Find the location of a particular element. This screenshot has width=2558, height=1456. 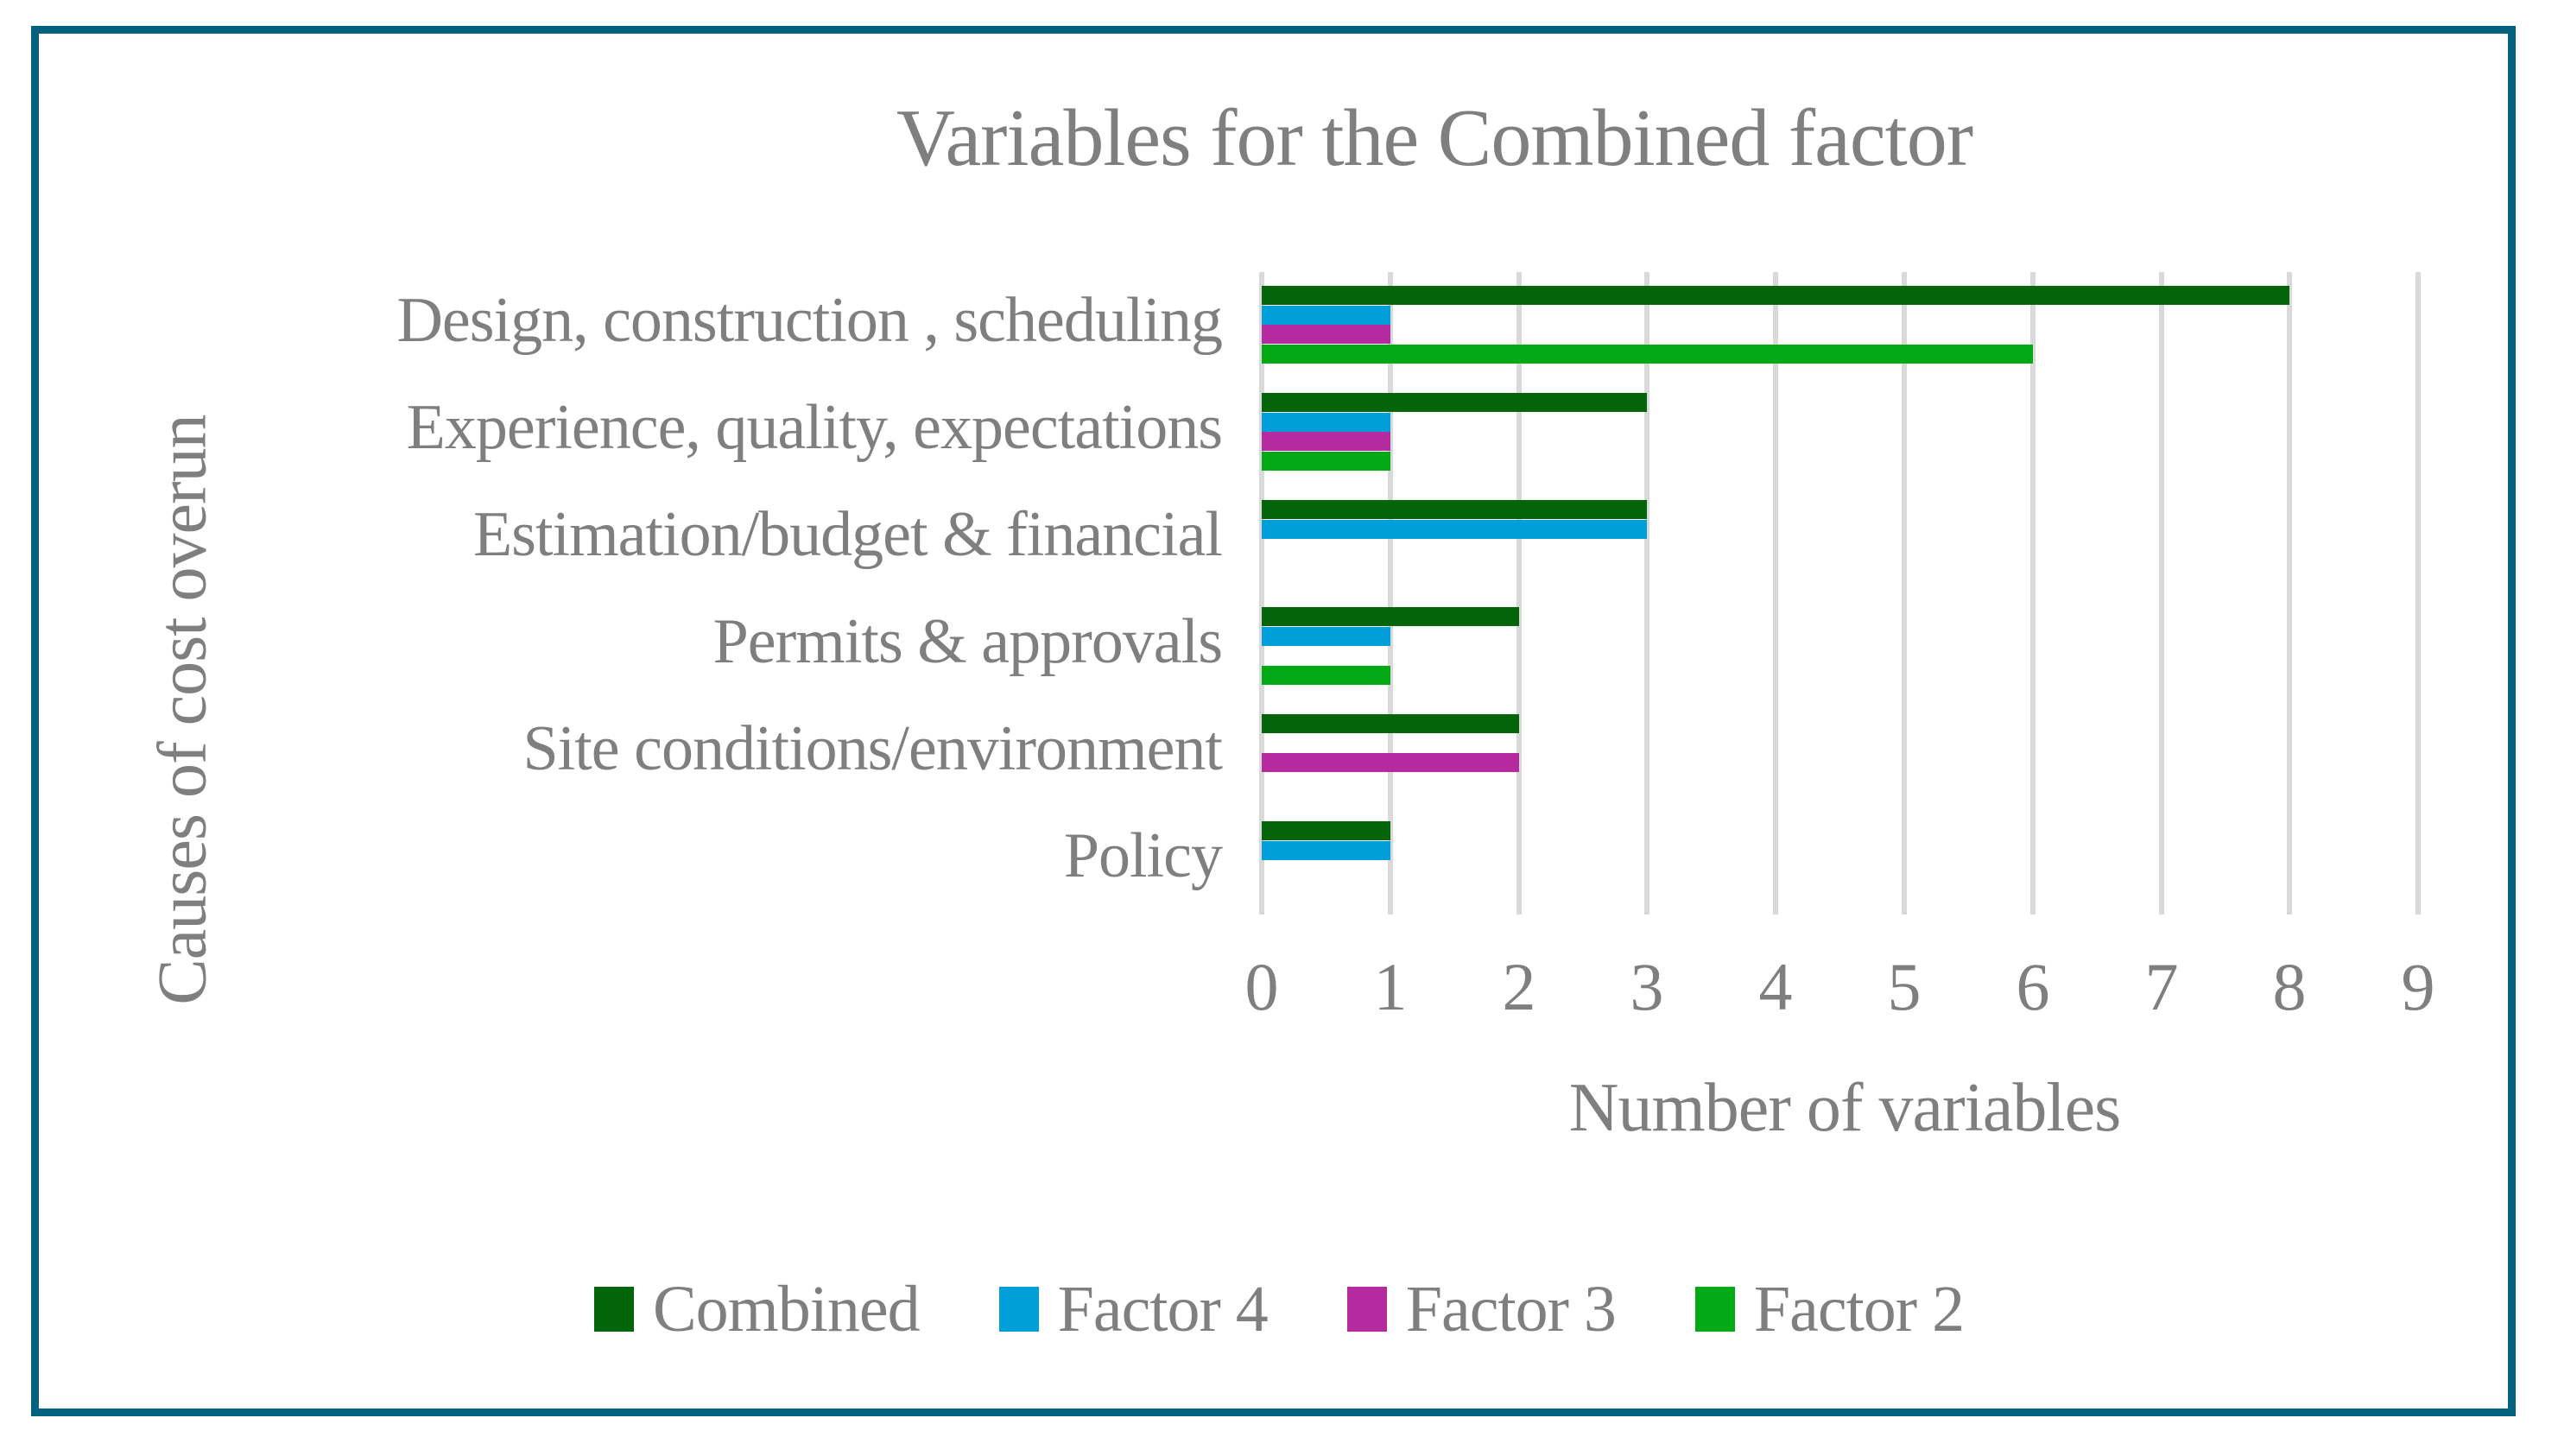

x-tick-label: 9 is located at coordinates (2418, 987).